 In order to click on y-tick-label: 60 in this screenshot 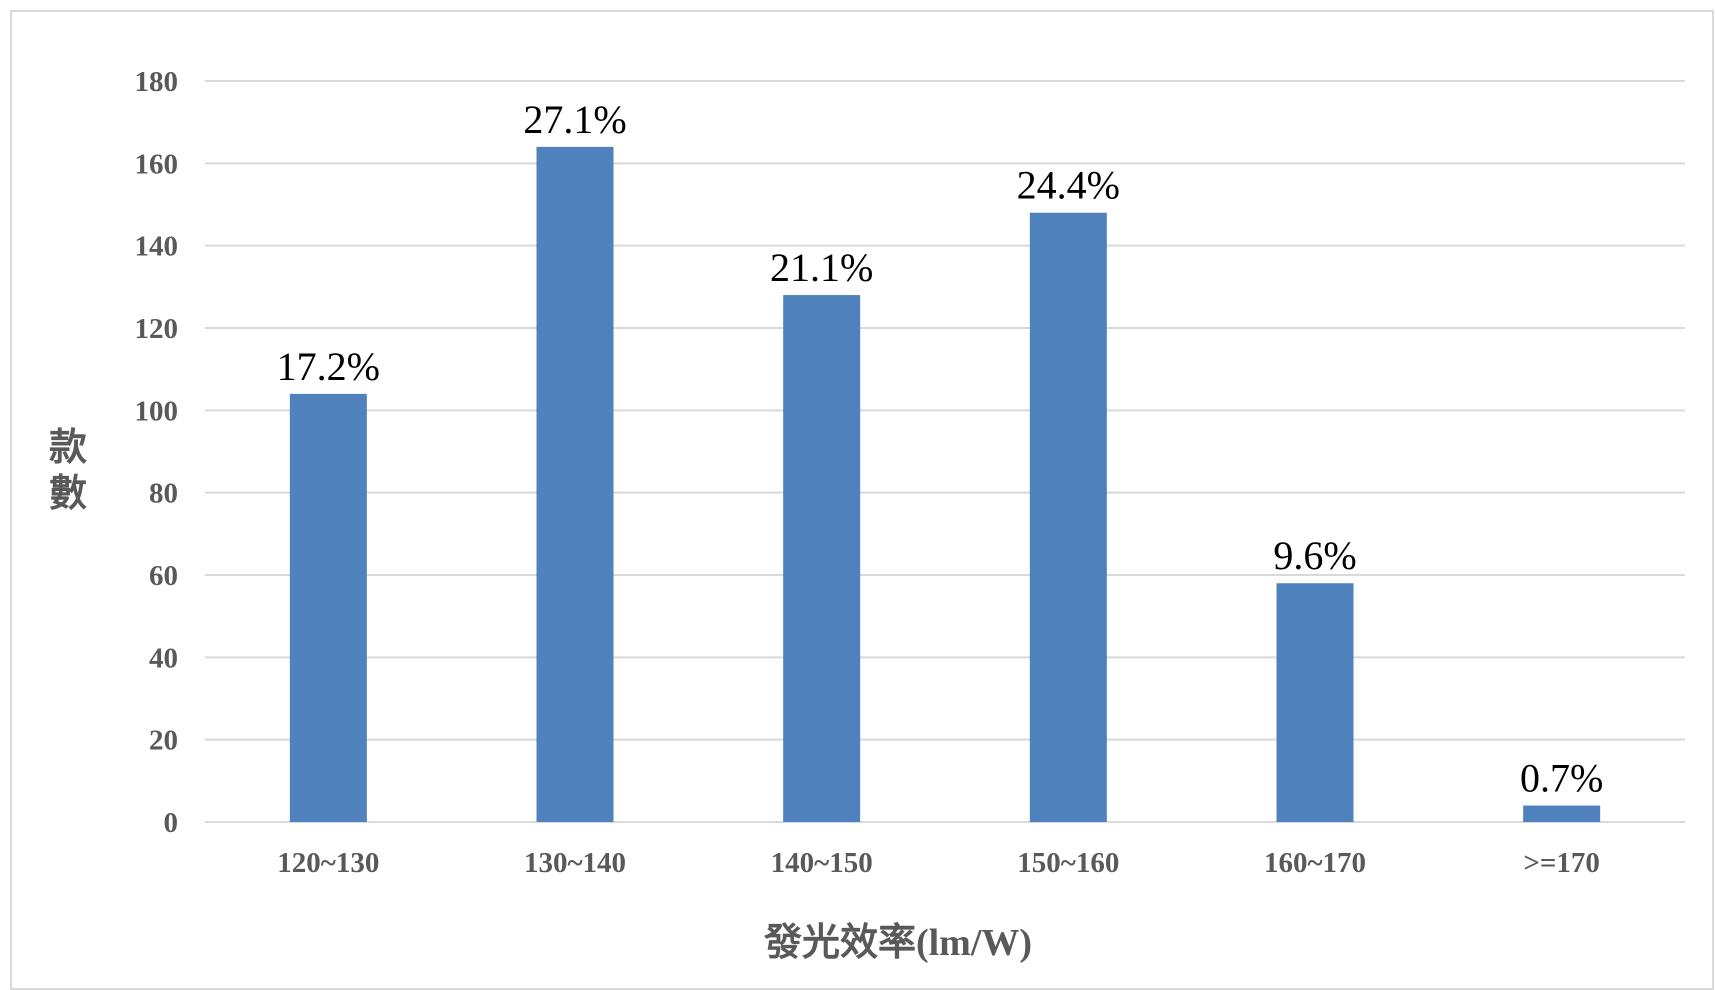, I will do `click(163, 576)`.